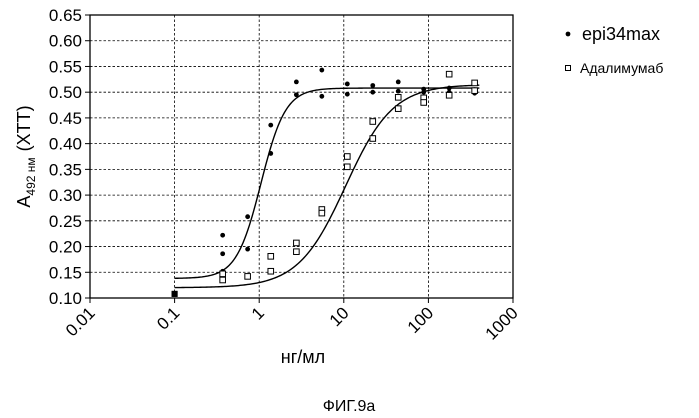  Describe the element at coordinates (568, 68) in the screenshot. I see `legend-marker-adalimumab` at that location.